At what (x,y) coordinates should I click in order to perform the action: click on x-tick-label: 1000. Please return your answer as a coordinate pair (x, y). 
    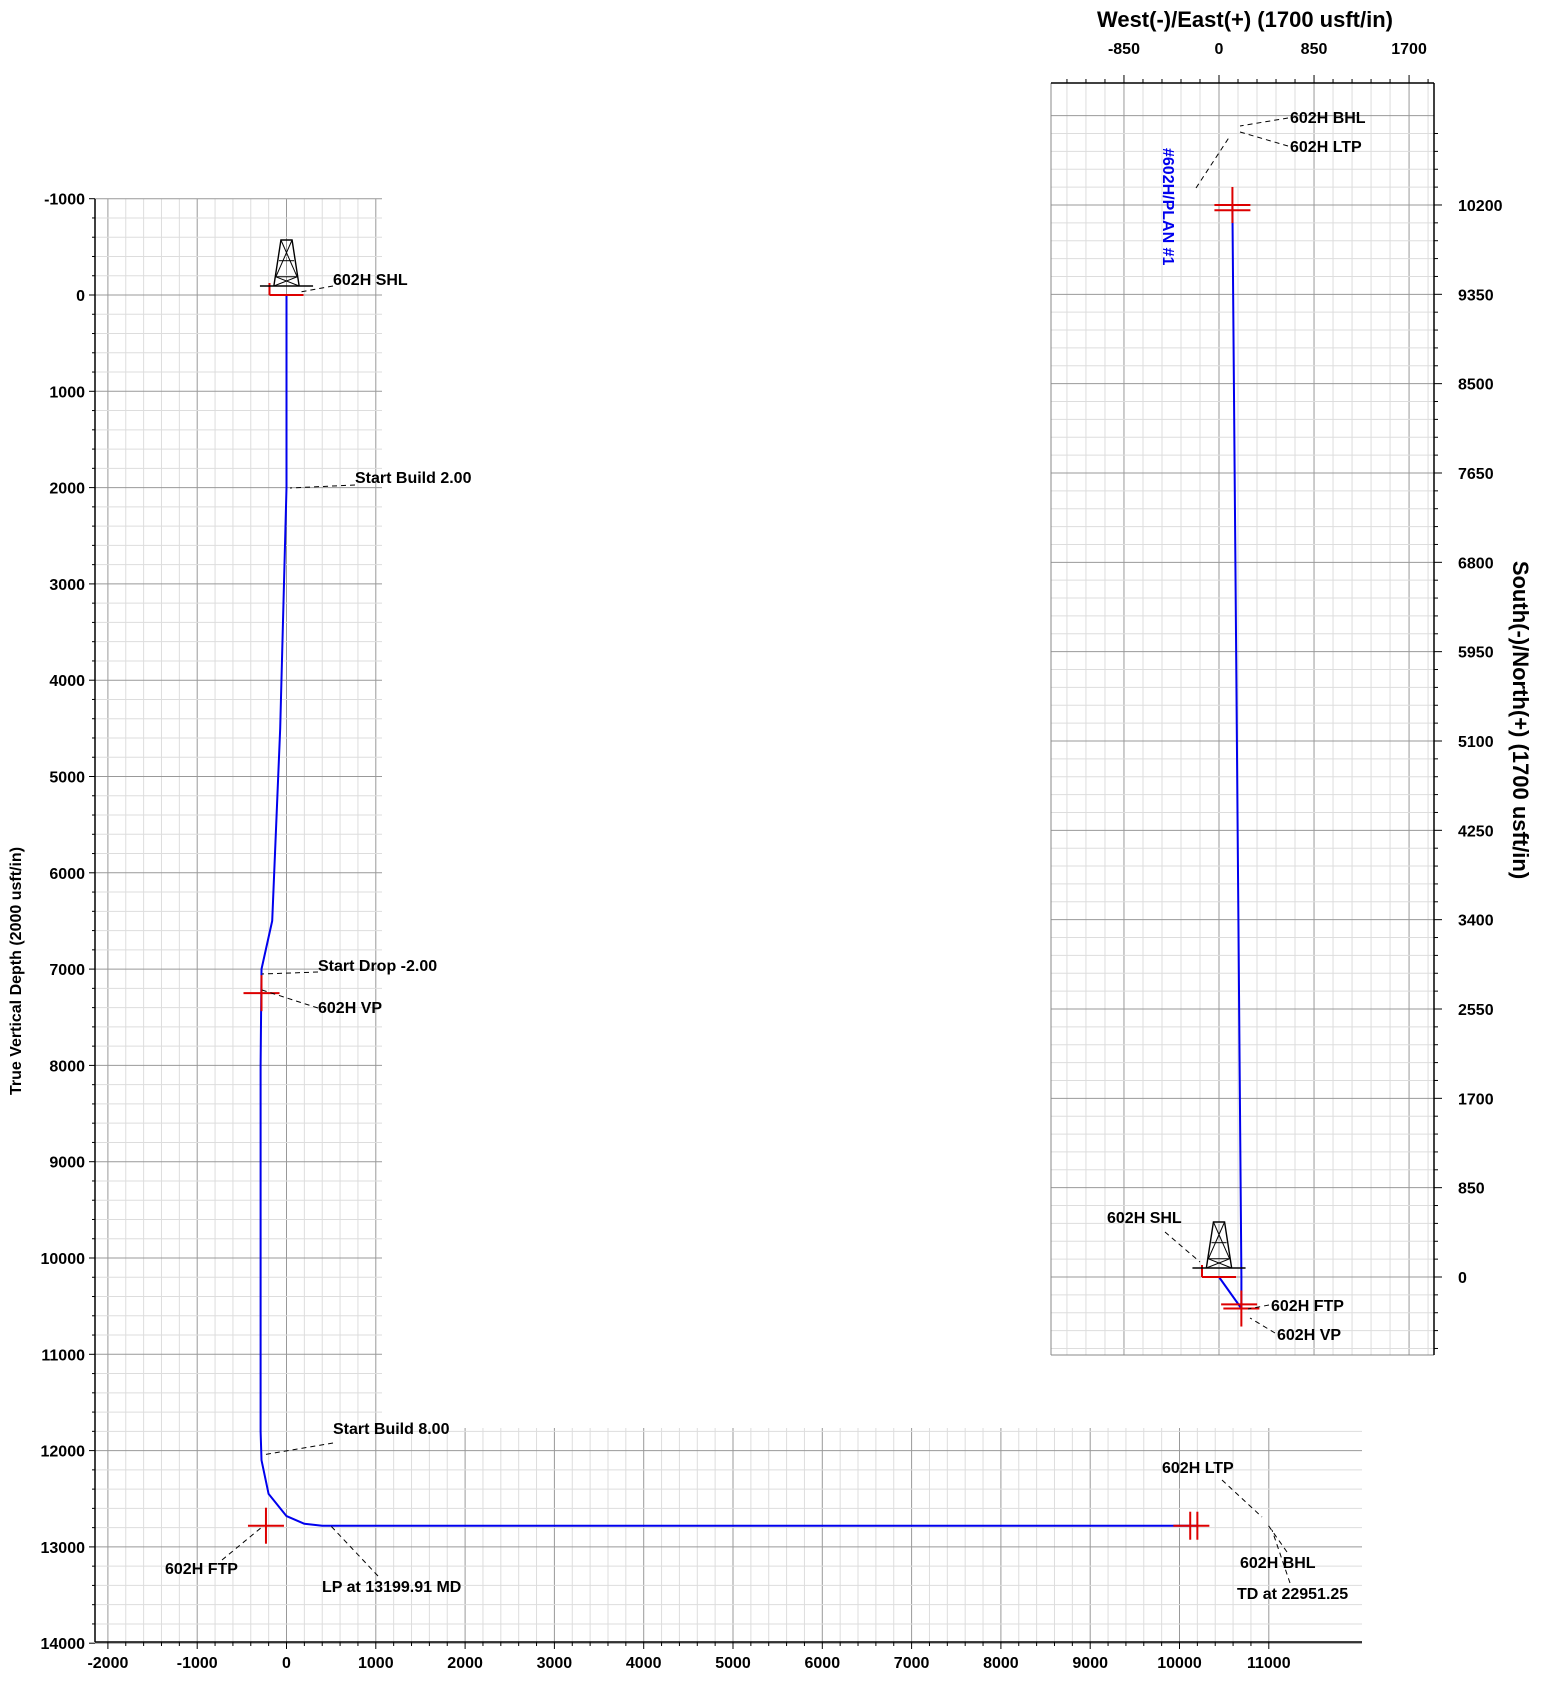
    Looking at the image, I should click on (376, 1663).